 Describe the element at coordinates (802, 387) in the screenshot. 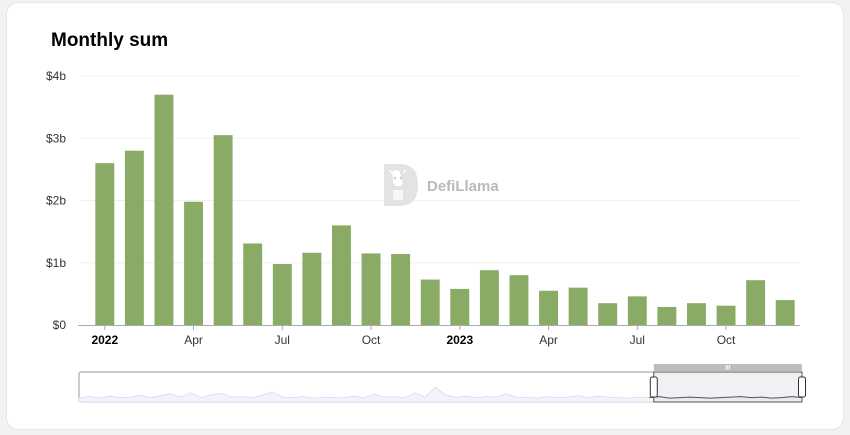

I see `slider-handle-right` at that location.